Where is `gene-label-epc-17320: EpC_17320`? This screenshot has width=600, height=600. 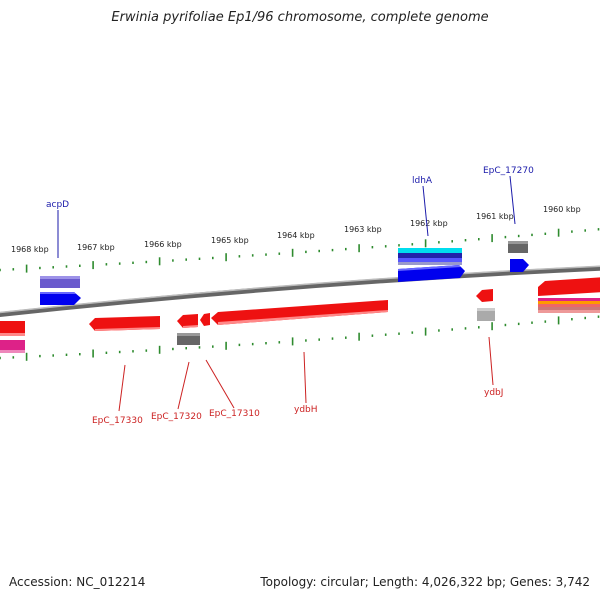 gene-label-epc-17320: EpC_17320 is located at coordinates (176, 417).